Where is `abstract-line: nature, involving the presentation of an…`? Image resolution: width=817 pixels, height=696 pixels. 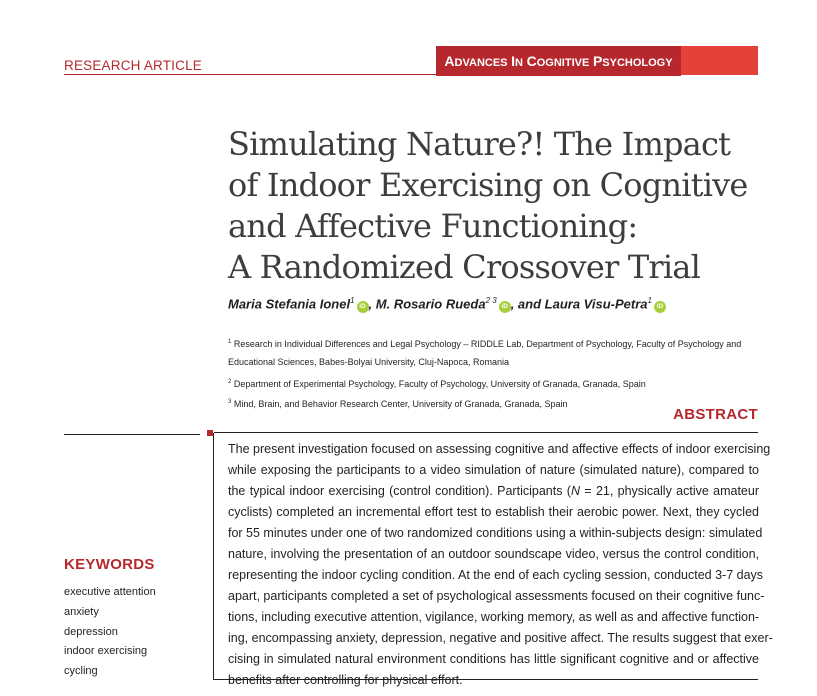 abstract-line: nature, involving the presentation of an… is located at coordinates (493, 554).